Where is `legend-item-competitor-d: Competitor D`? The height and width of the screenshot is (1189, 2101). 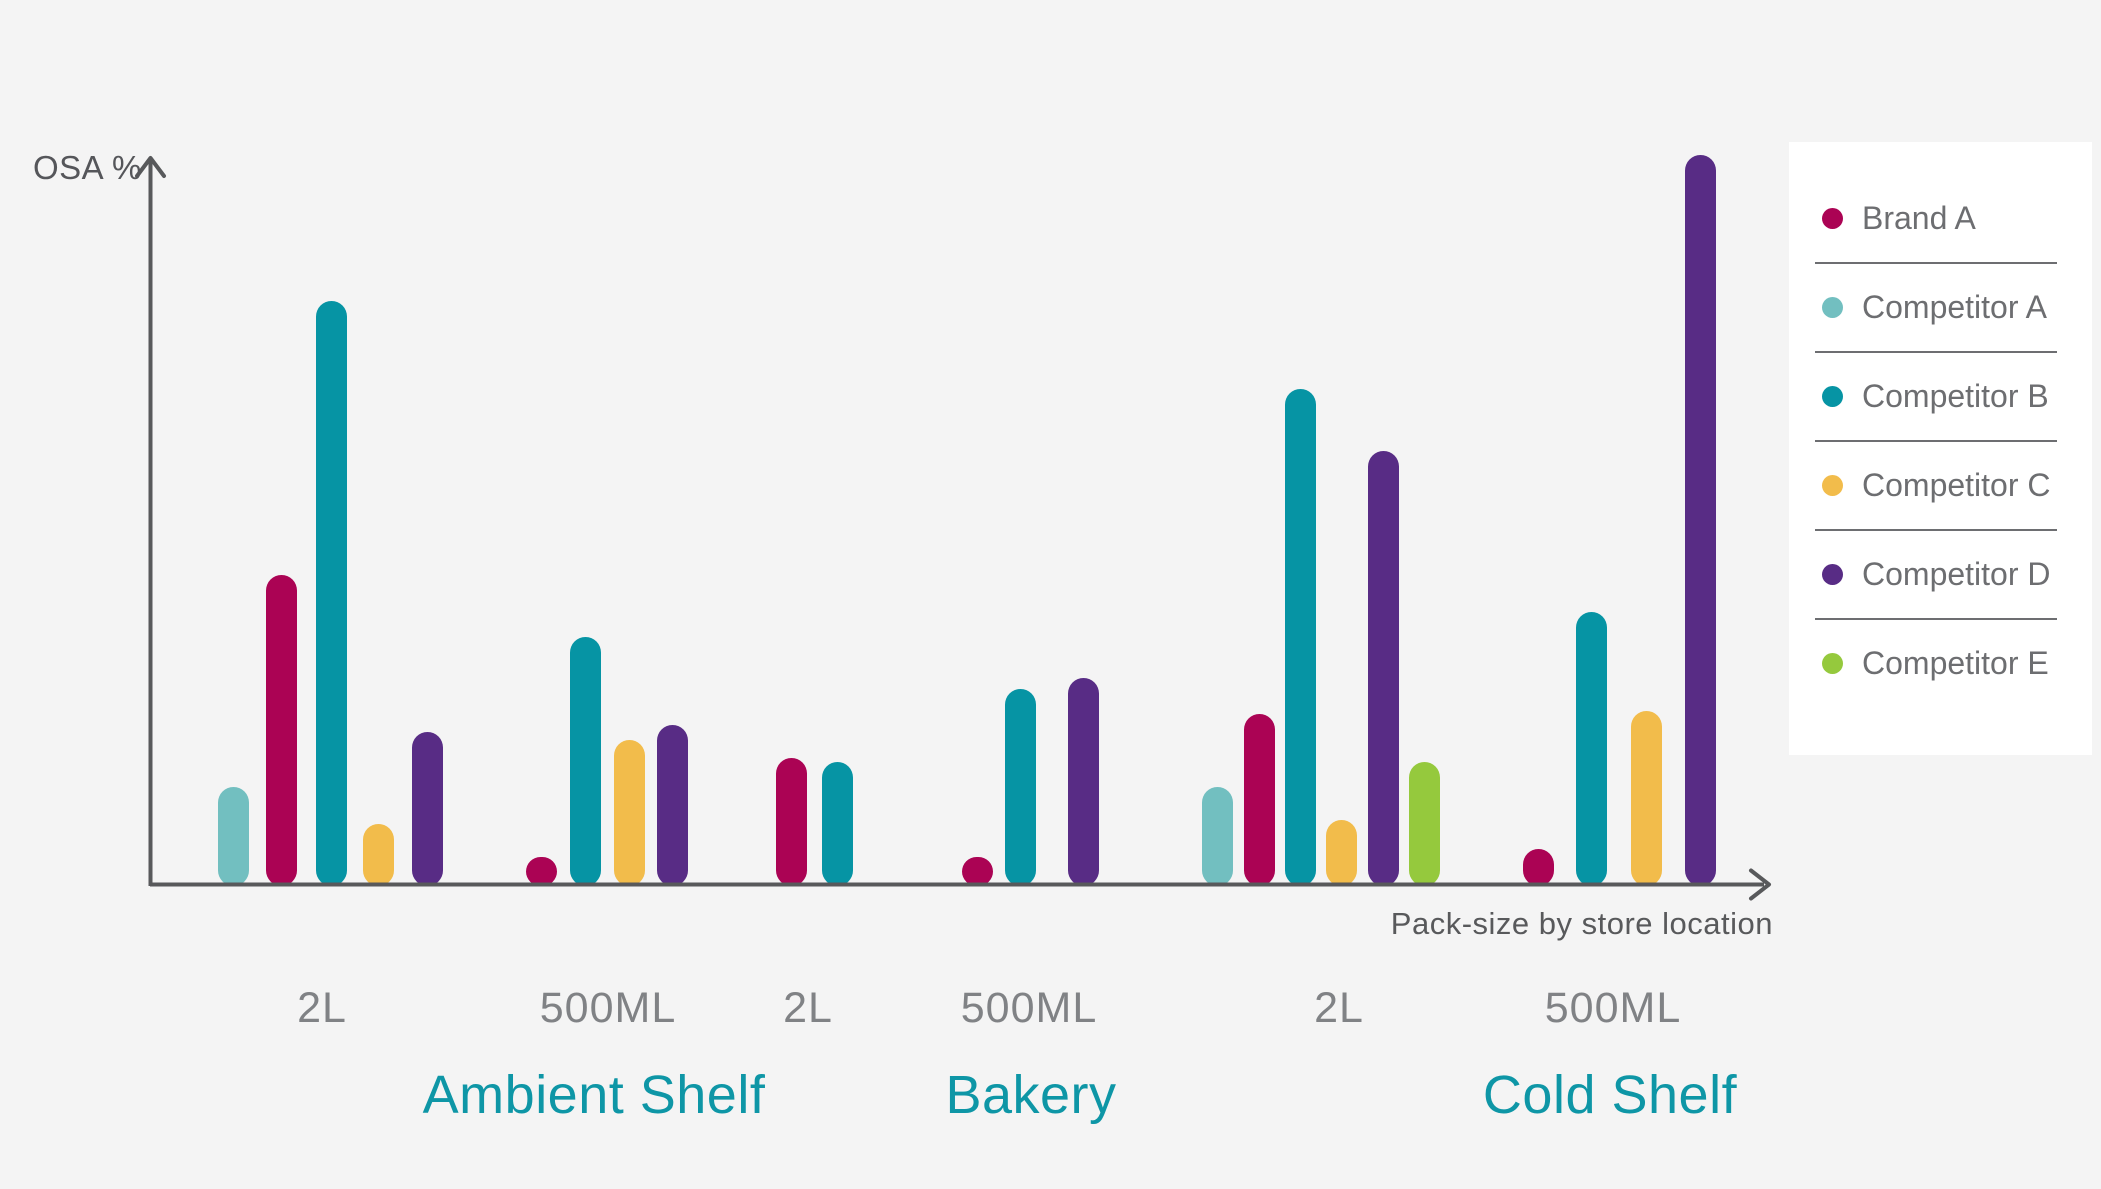
legend-item-competitor-d: Competitor D is located at coordinates (1940, 574).